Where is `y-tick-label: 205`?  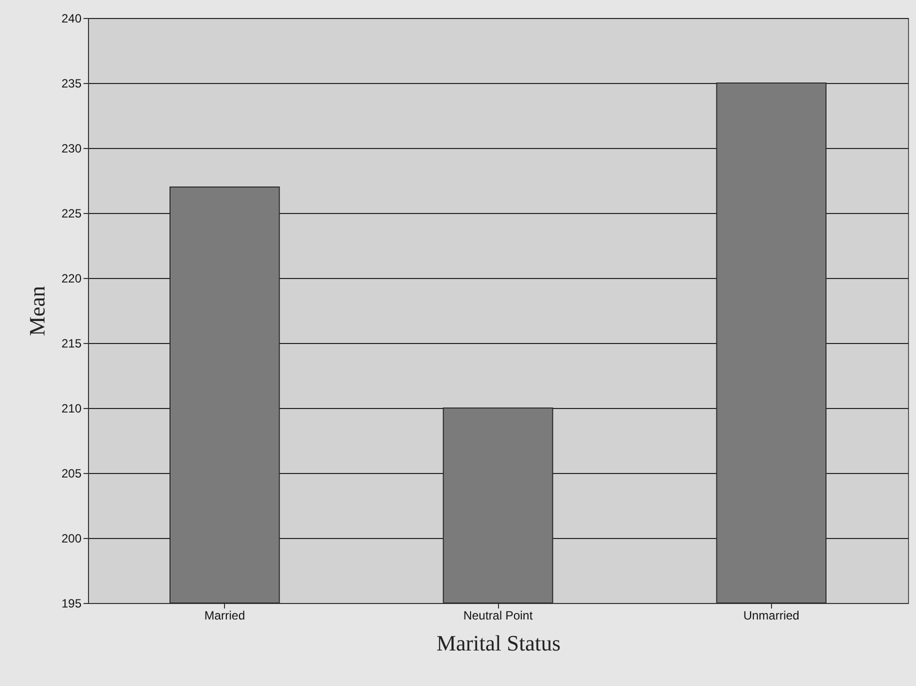 y-tick-label: 205 is located at coordinates (71, 473).